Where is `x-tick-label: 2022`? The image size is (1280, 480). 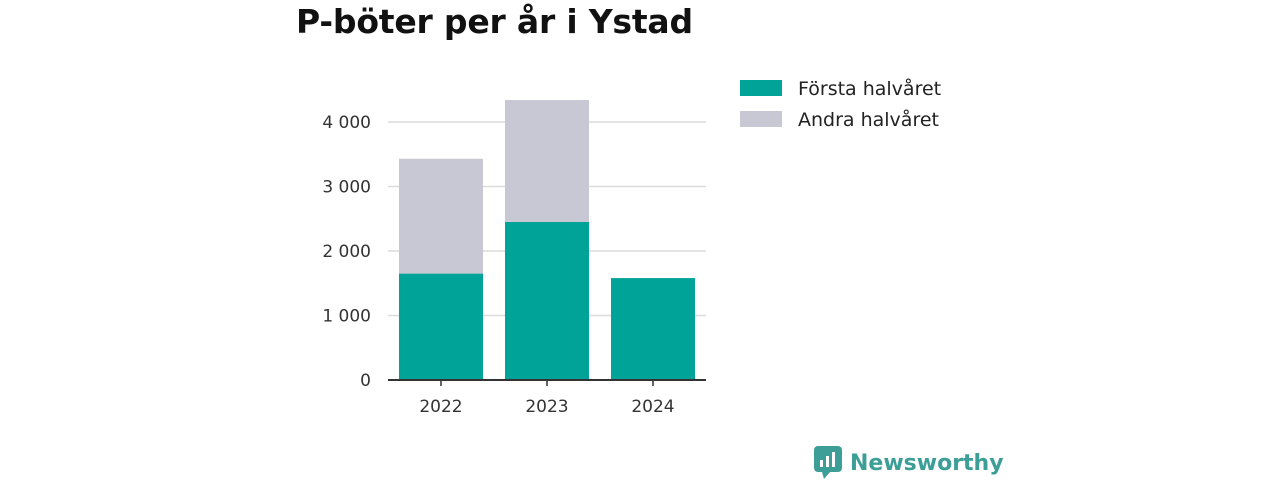
x-tick-label: 2022 is located at coordinates (440, 407).